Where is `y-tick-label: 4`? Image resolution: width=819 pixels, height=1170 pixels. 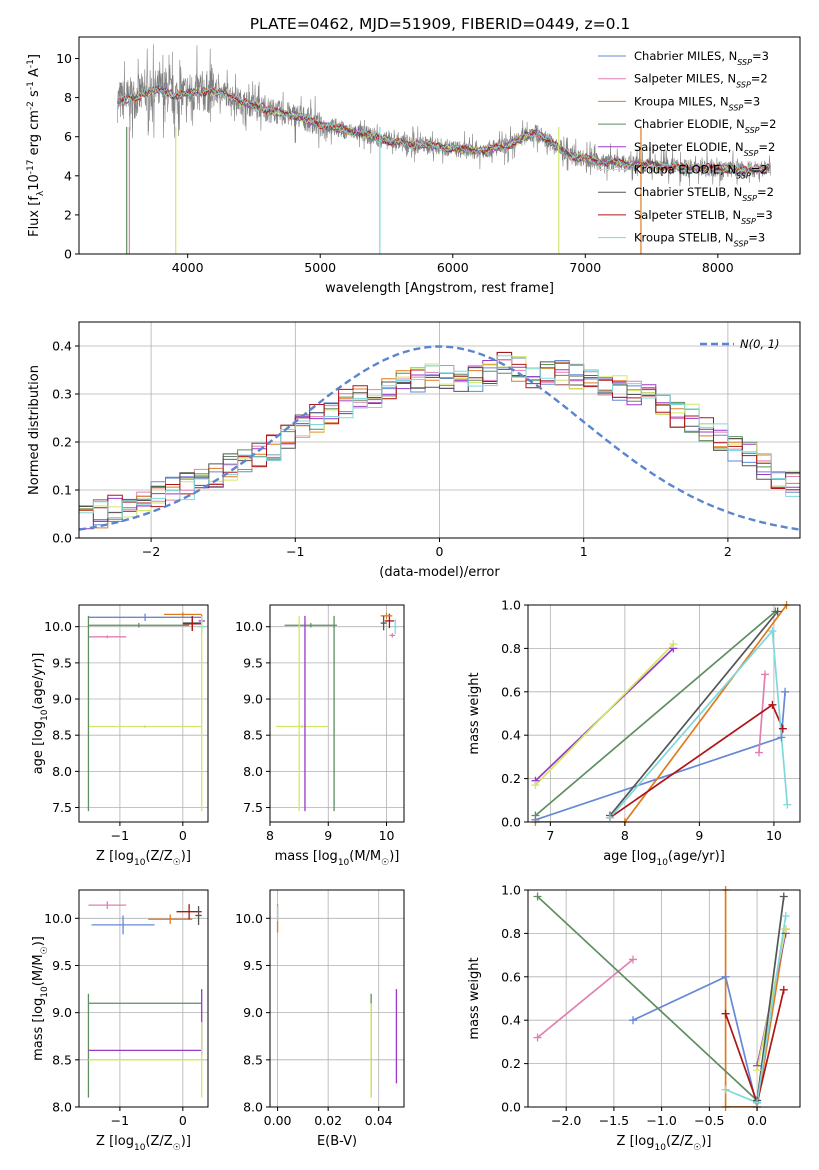
y-tick-label: 4 is located at coordinates (68, 175).